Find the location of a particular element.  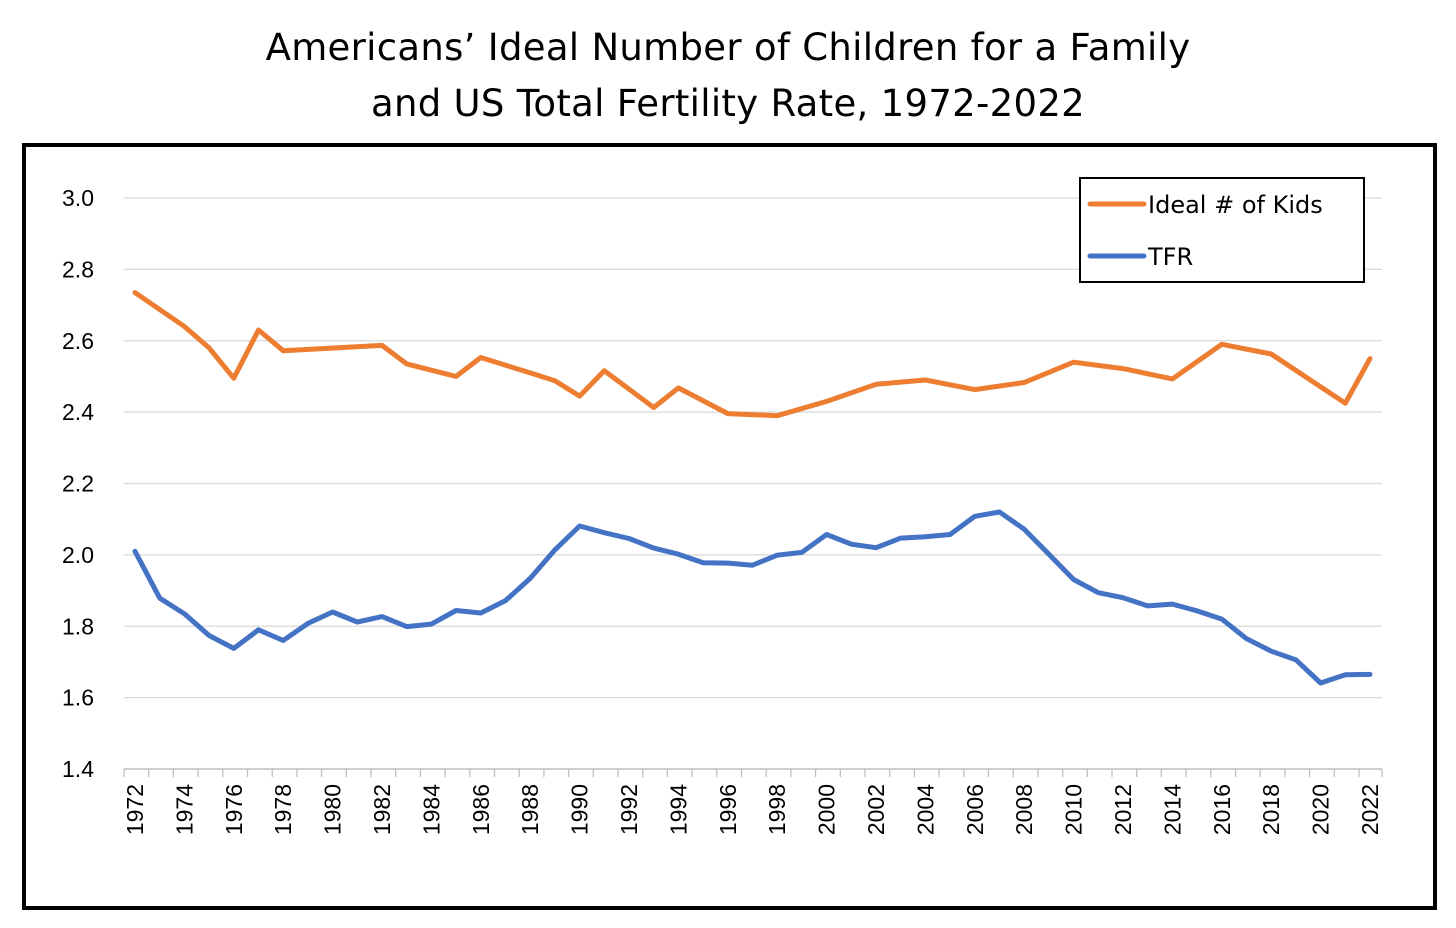

y-tick-label: 1.8 is located at coordinates (78, 626).